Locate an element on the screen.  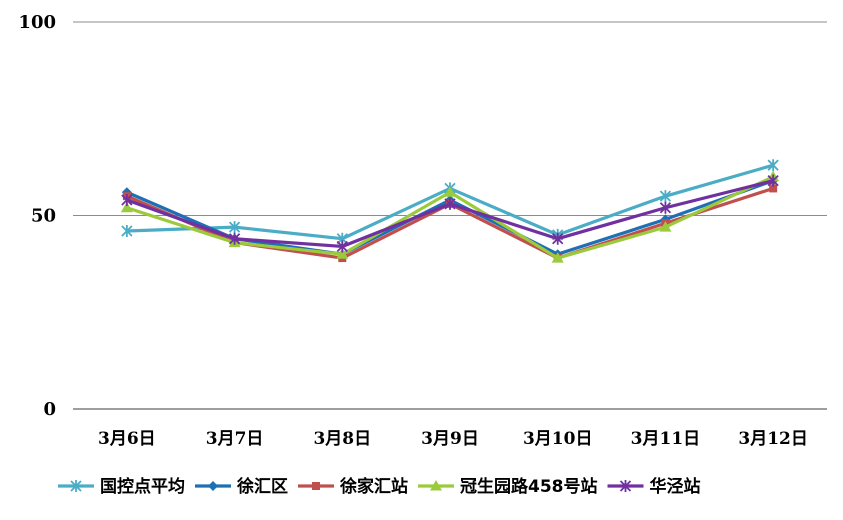
x-tick-label: 3月11日 is located at coordinates (666, 439).